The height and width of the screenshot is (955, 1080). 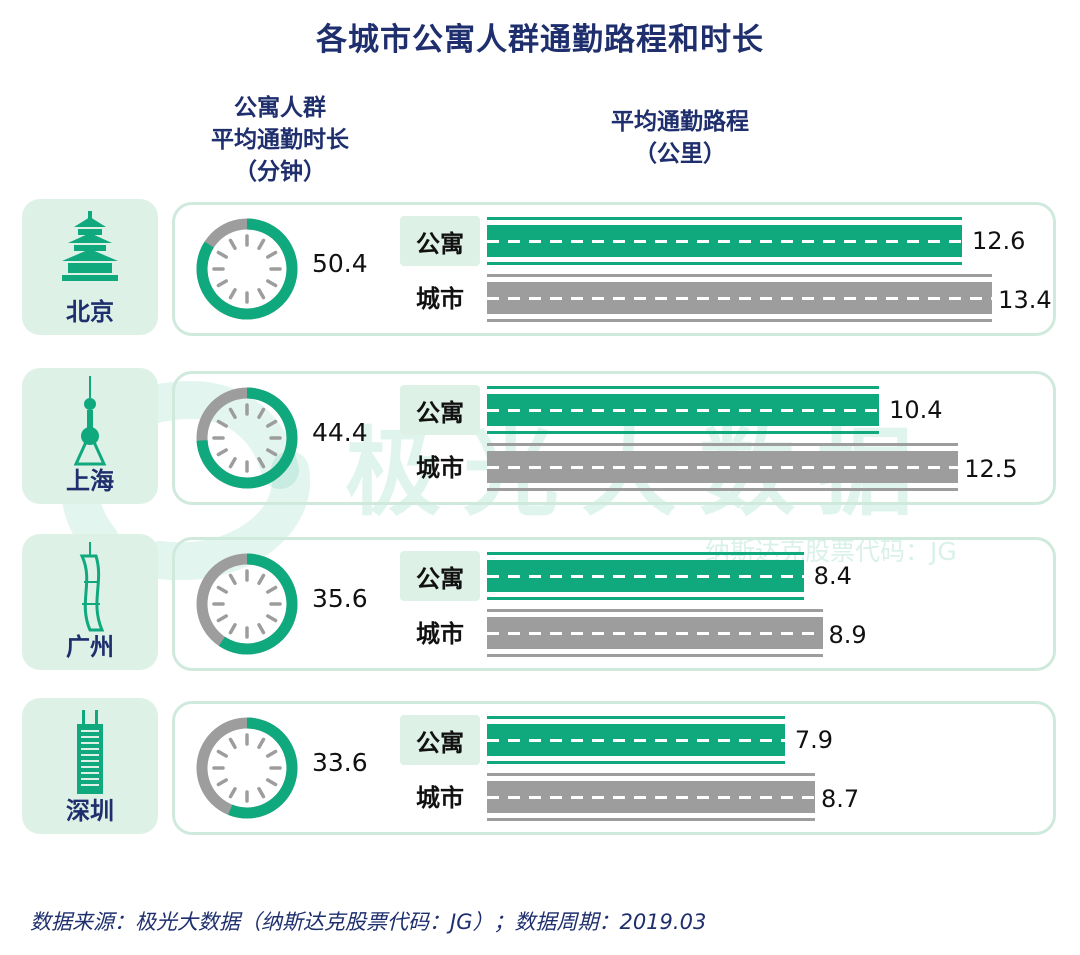 What do you see at coordinates (680, 122) in the screenshot?
I see `distance-header-line: 平均通勤路程` at bounding box center [680, 122].